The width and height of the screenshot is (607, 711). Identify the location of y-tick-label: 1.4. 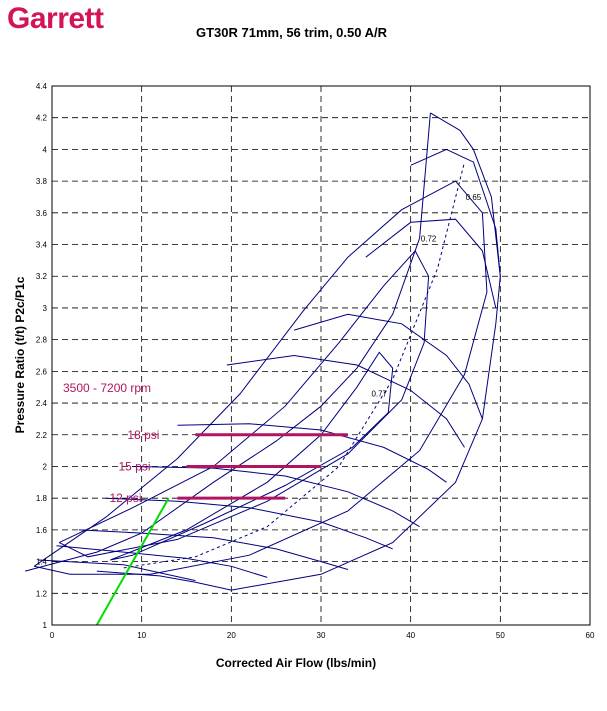
(42, 562).